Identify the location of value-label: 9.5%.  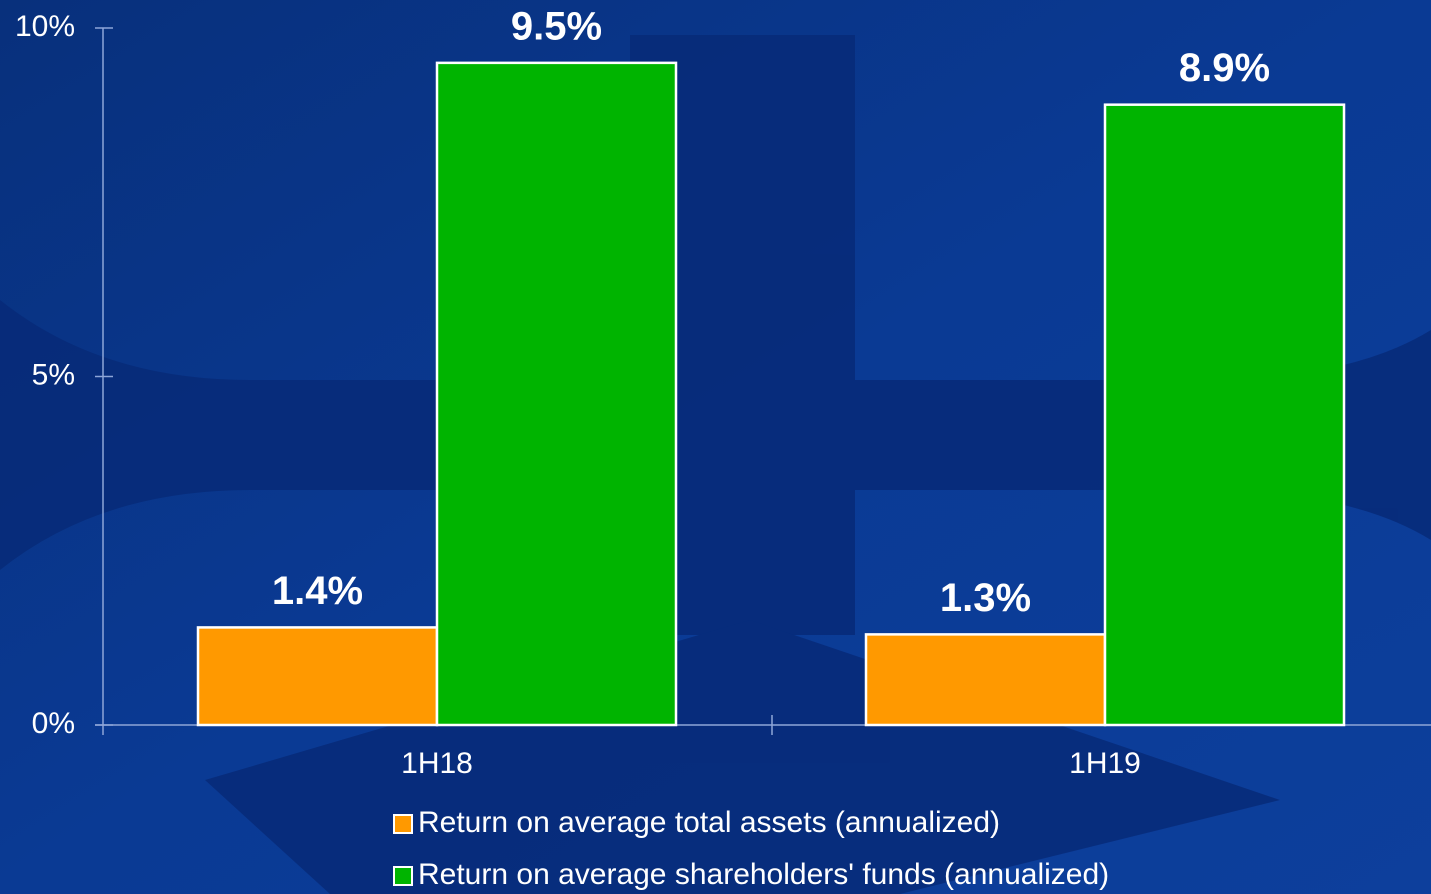
(556, 26).